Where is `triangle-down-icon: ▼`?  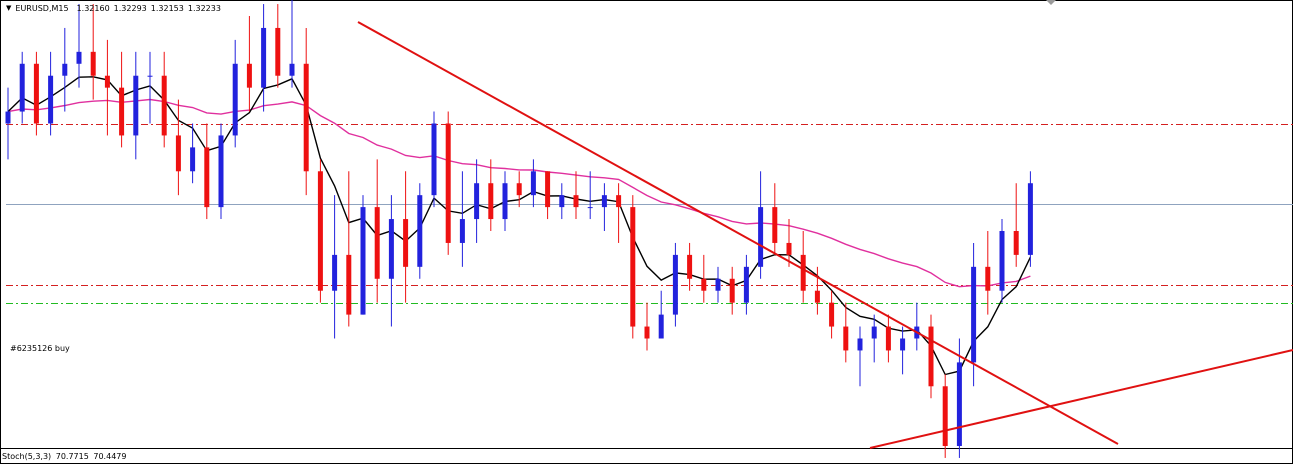 triangle-down-icon: ▼ is located at coordinates (9, 8).